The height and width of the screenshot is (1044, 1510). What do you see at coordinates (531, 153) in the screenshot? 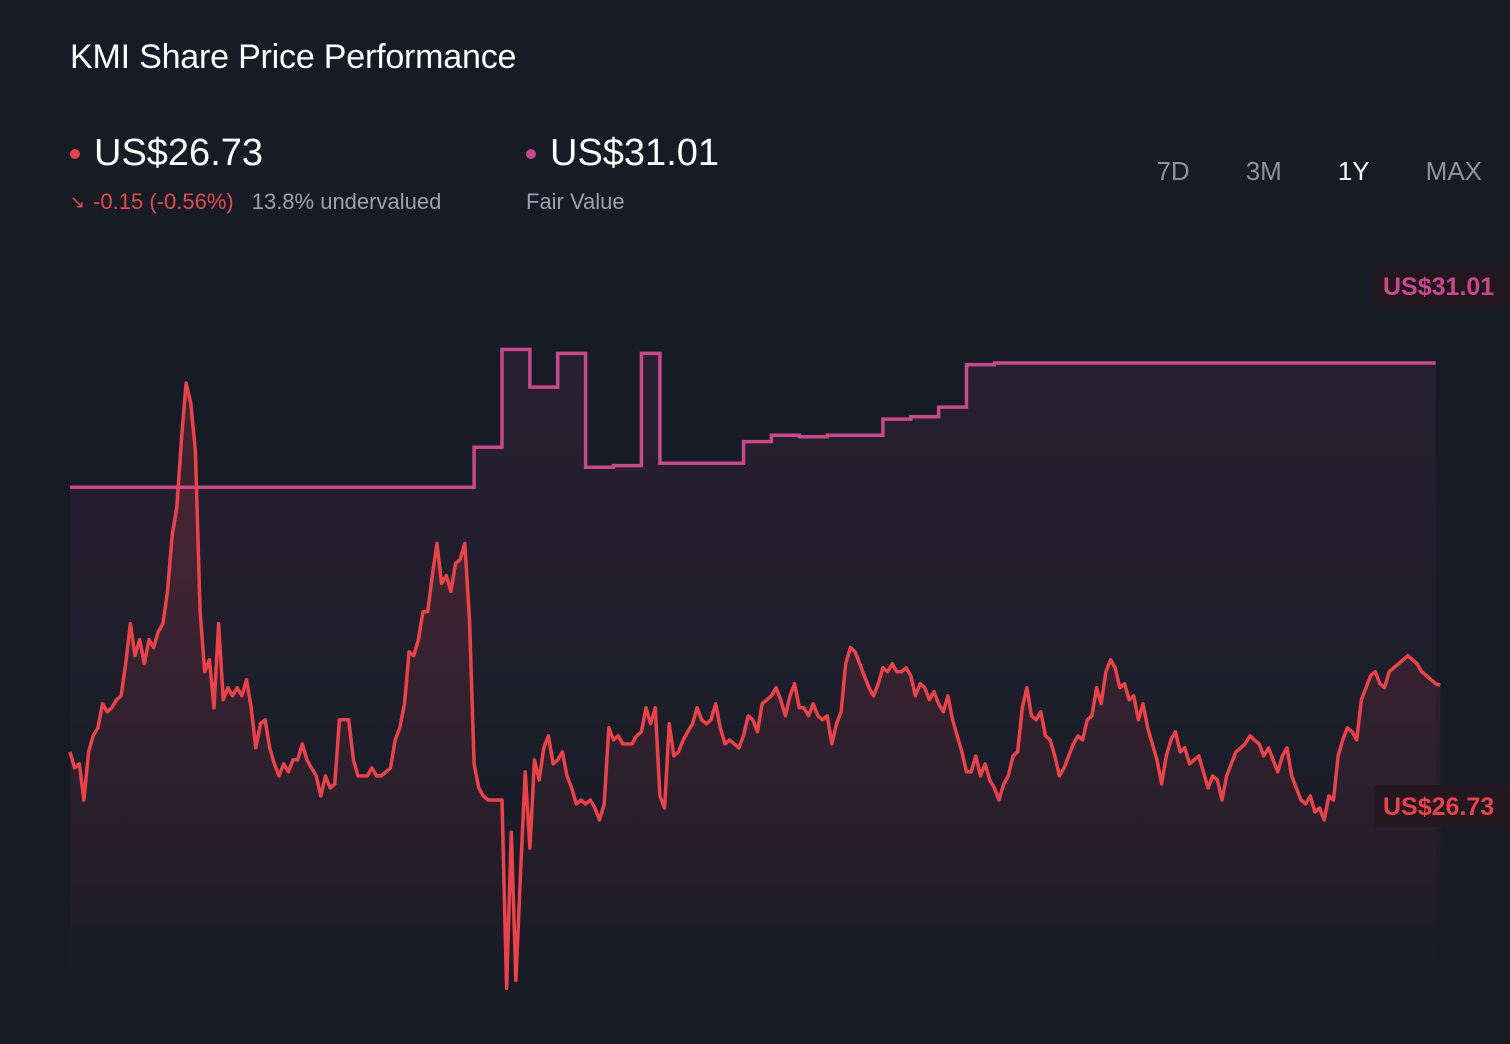
I see `fair-value-legend-dot` at bounding box center [531, 153].